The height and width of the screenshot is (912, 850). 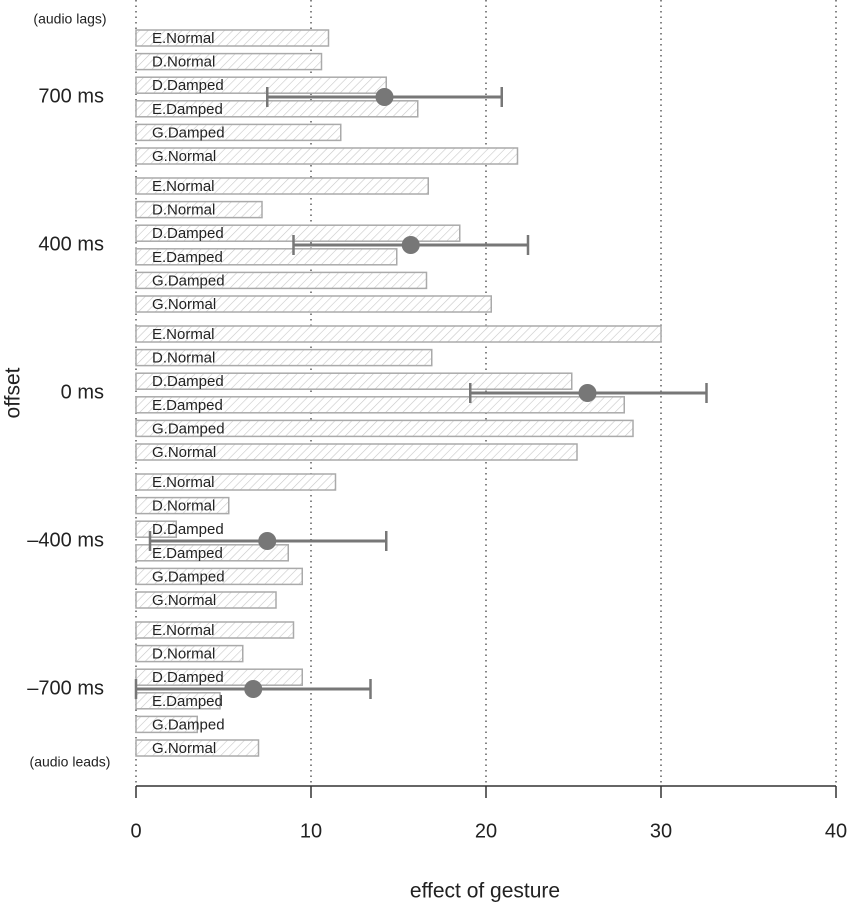 I want to click on x-tick-label: 40, so click(x=836, y=831).